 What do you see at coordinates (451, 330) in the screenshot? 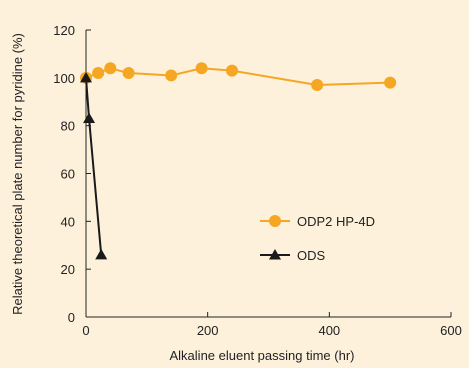
I see `x-tick-label: 600` at bounding box center [451, 330].